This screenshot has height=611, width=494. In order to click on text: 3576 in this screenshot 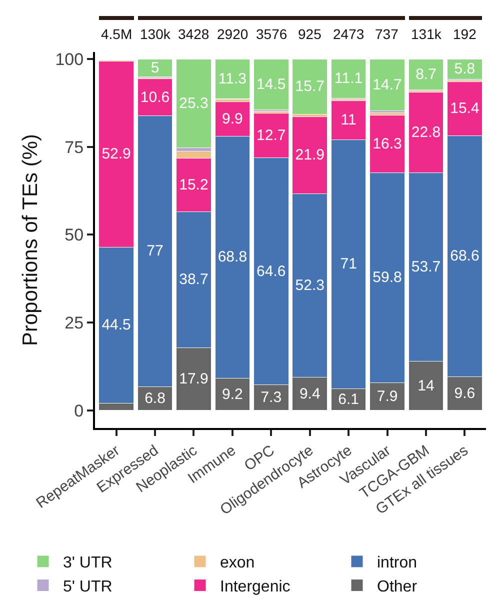, I will do `click(272, 34)`.